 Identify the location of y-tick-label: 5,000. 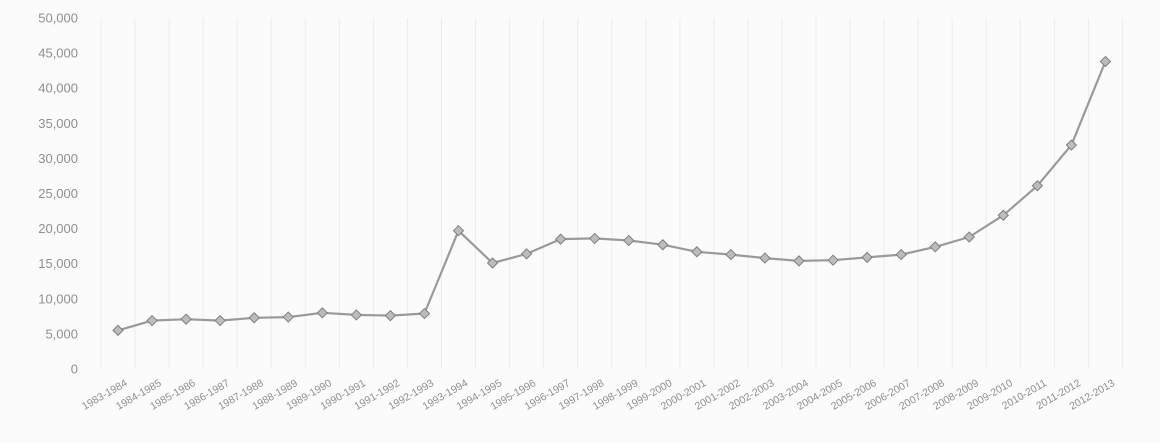
(61, 333).